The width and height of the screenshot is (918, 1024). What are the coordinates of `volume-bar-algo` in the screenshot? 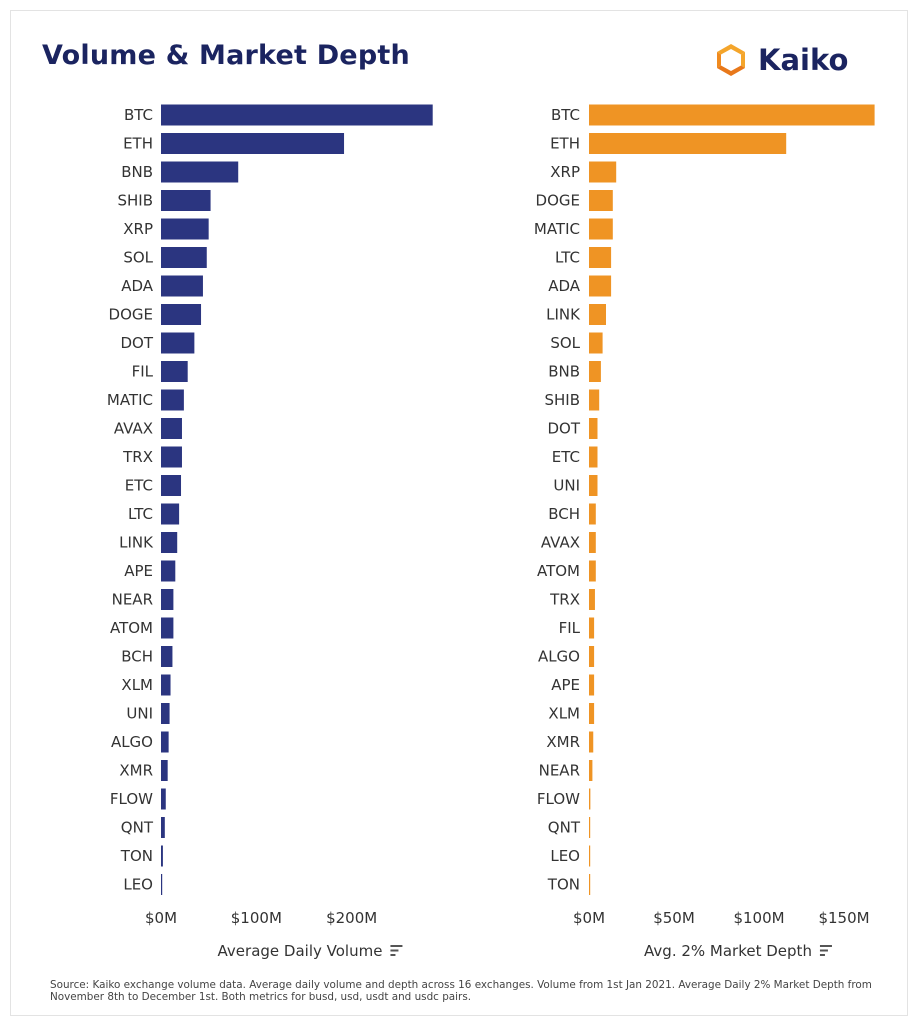 It's located at (165, 742).